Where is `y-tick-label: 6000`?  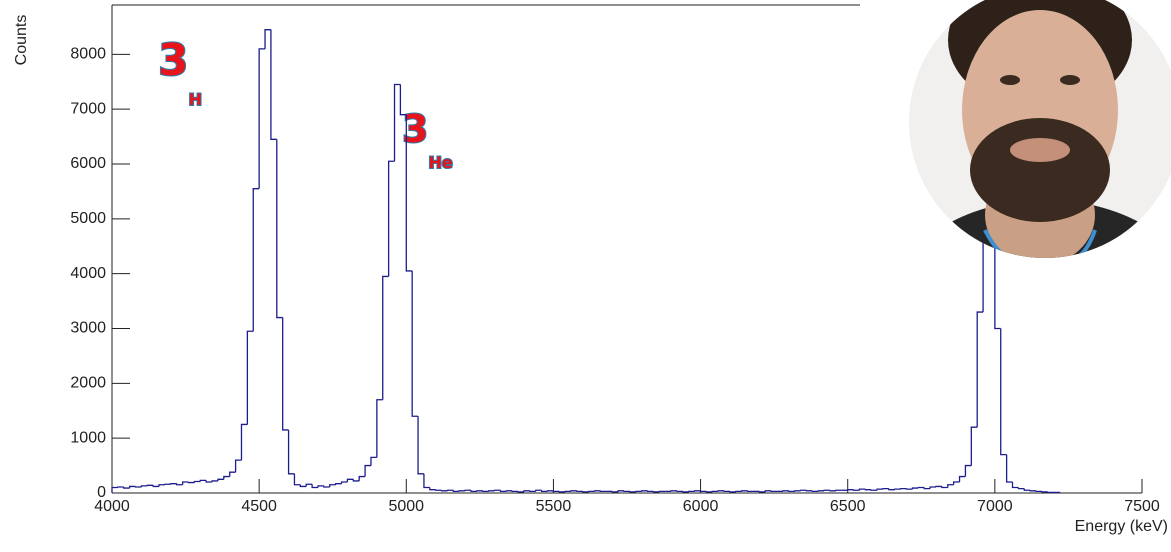 y-tick-label: 6000 is located at coordinates (88, 163).